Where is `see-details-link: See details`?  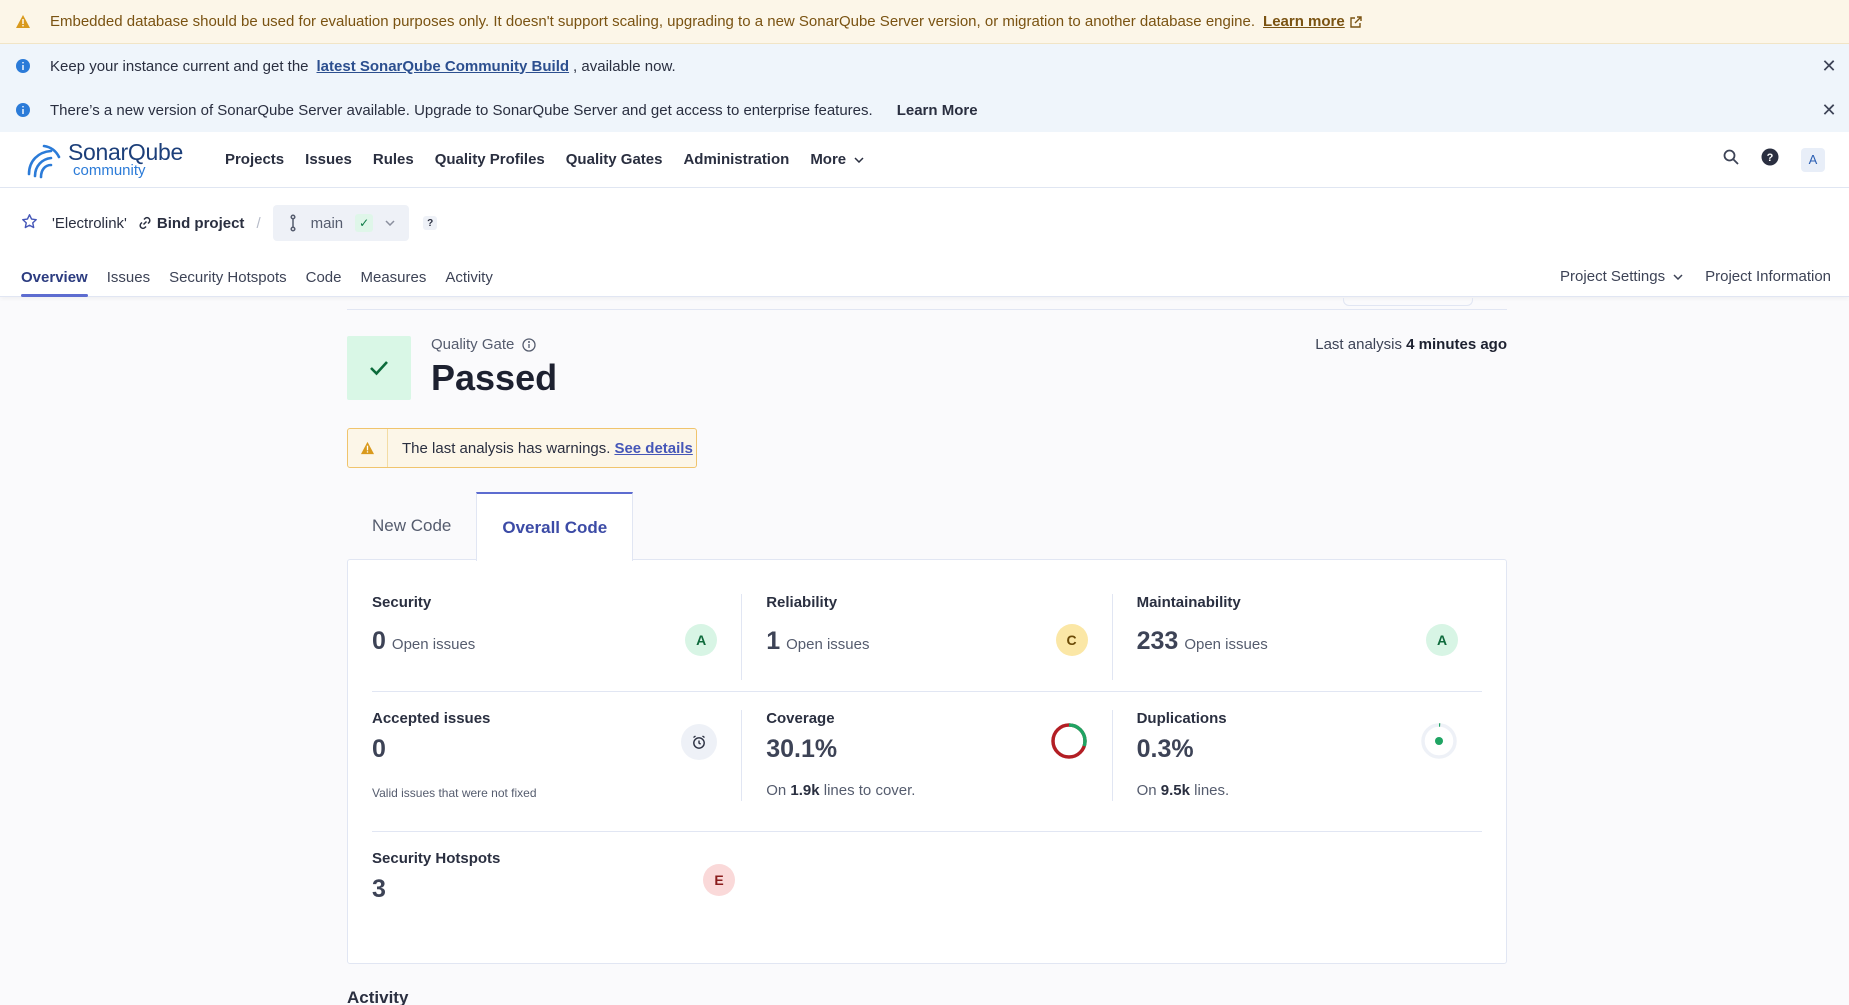 see-details-link: See details is located at coordinates (653, 448).